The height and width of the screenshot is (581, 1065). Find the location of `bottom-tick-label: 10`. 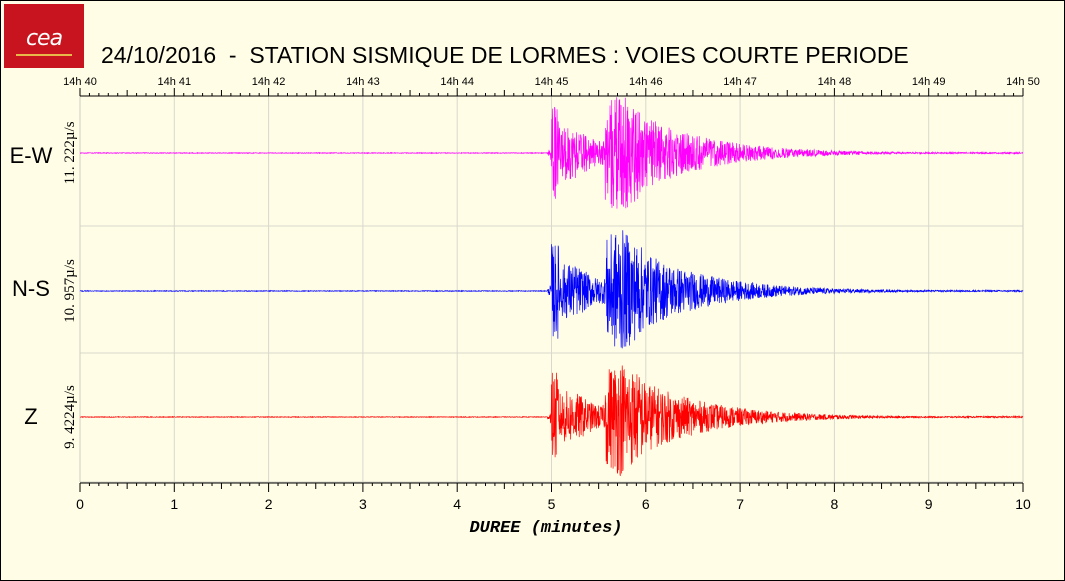

bottom-tick-label: 10 is located at coordinates (1023, 504).